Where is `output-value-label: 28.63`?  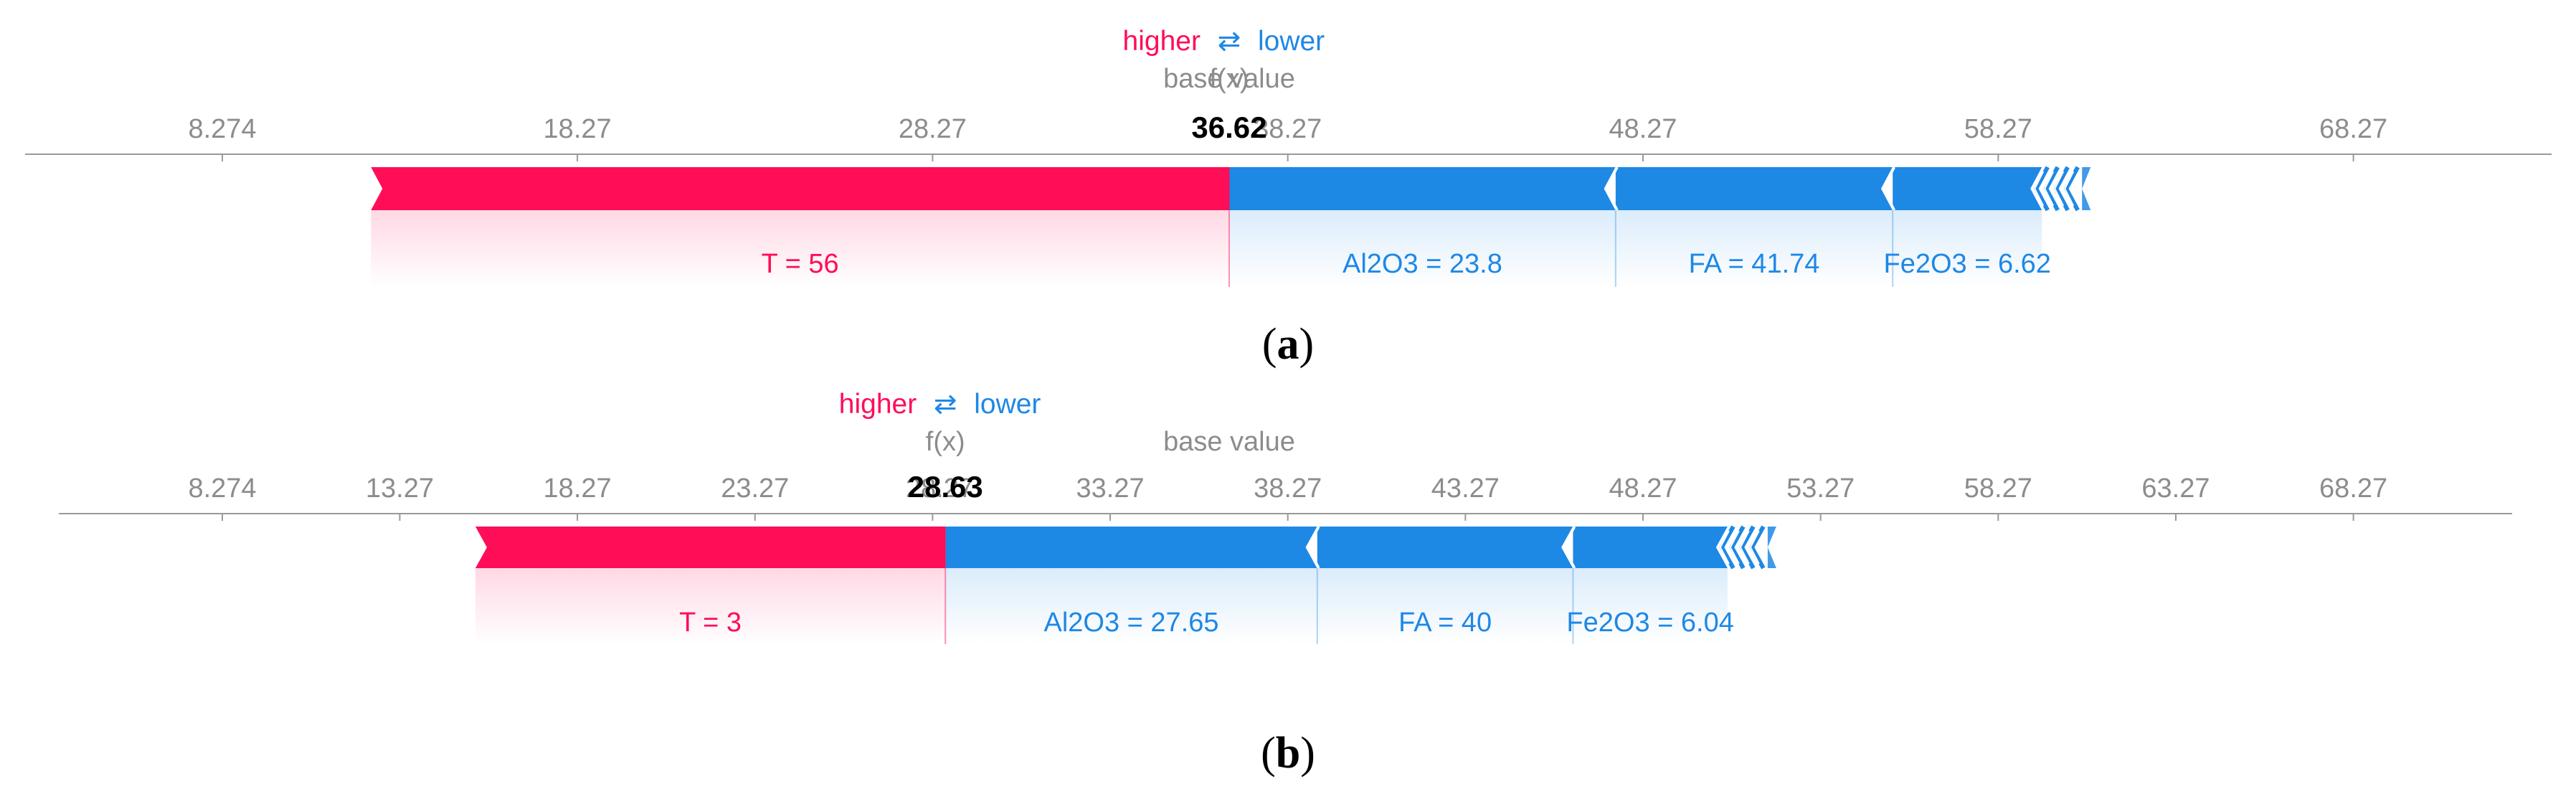
output-value-label: 28.63 is located at coordinates (945, 487).